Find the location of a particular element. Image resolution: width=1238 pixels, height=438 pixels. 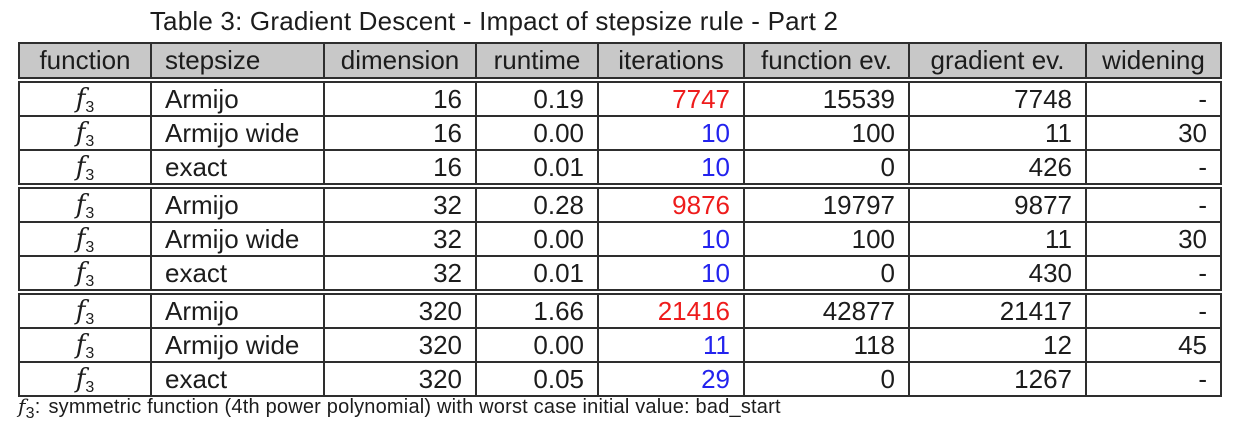

table-row: f3 Armijo wide 320 0.00 11 118 12 45 is located at coordinates (620, 345).